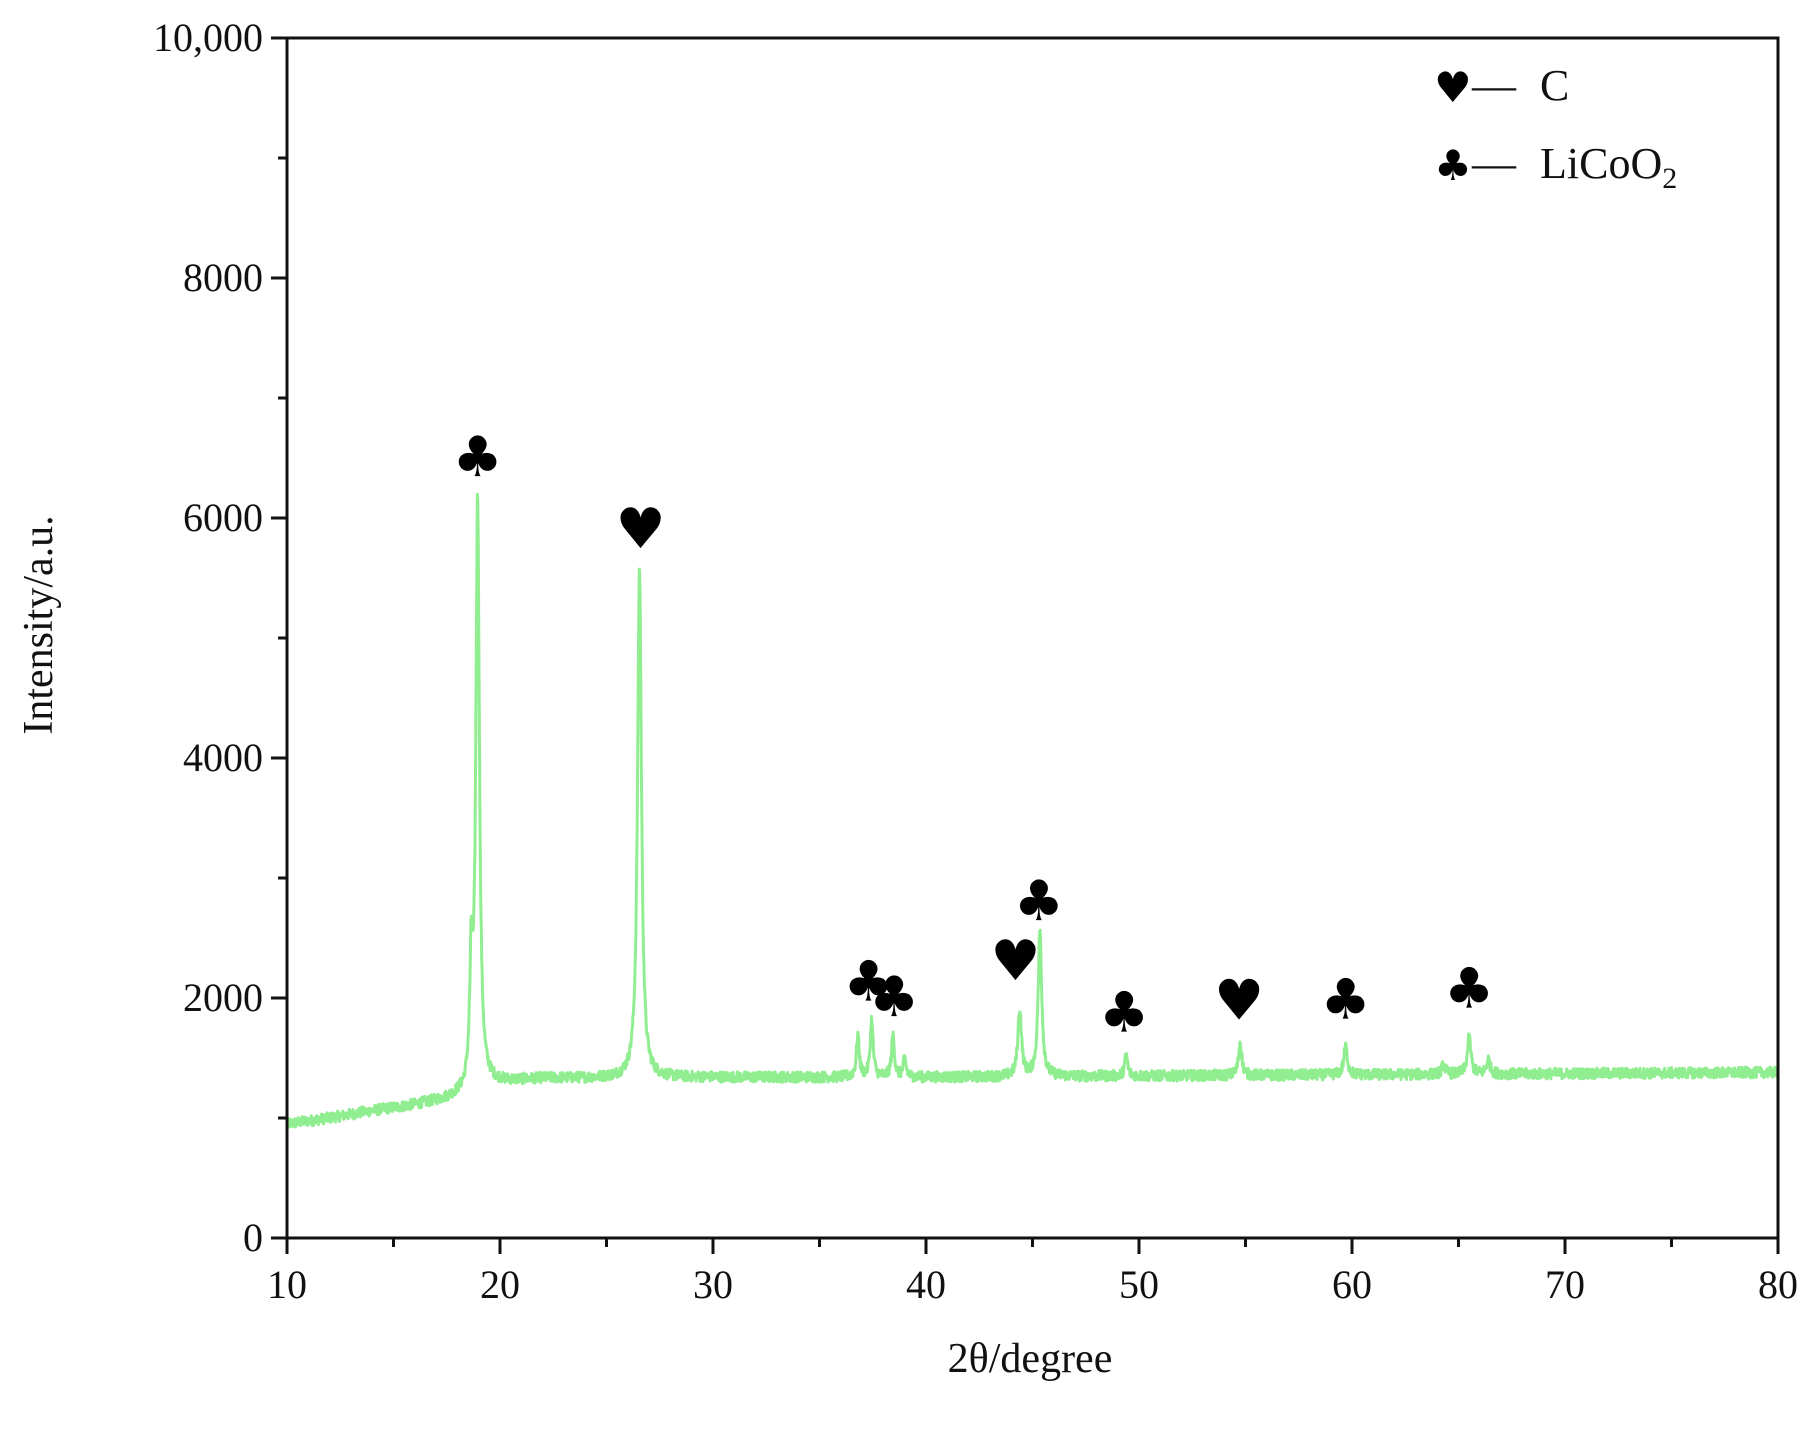  Describe the element at coordinates (1778, 1284) in the screenshot. I see `x-tick-label: 80` at that location.